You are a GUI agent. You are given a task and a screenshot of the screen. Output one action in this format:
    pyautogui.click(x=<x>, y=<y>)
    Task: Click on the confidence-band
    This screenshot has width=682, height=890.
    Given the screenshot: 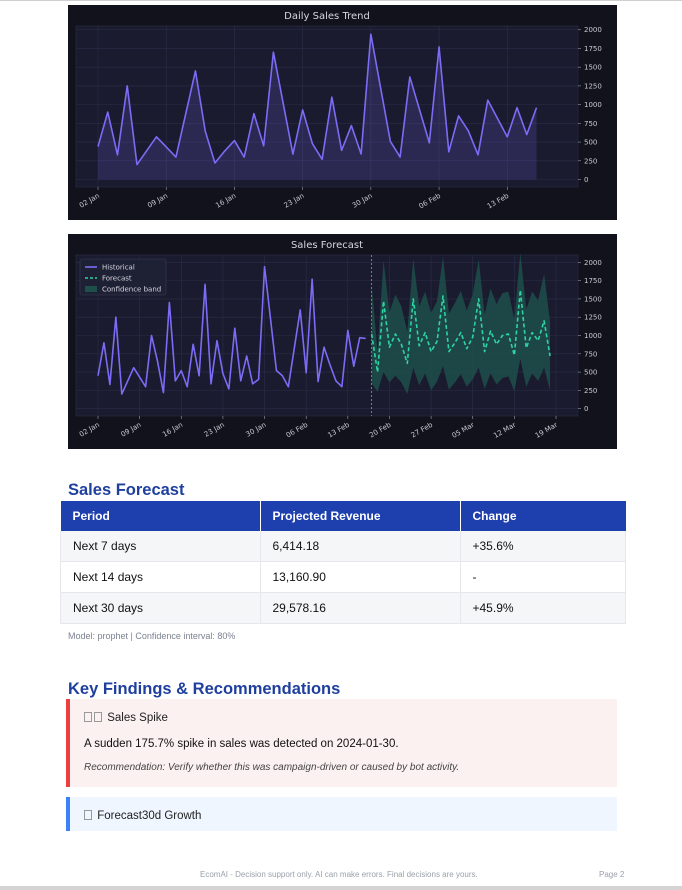 What is the action you would take?
    pyautogui.click(x=461, y=323)
    